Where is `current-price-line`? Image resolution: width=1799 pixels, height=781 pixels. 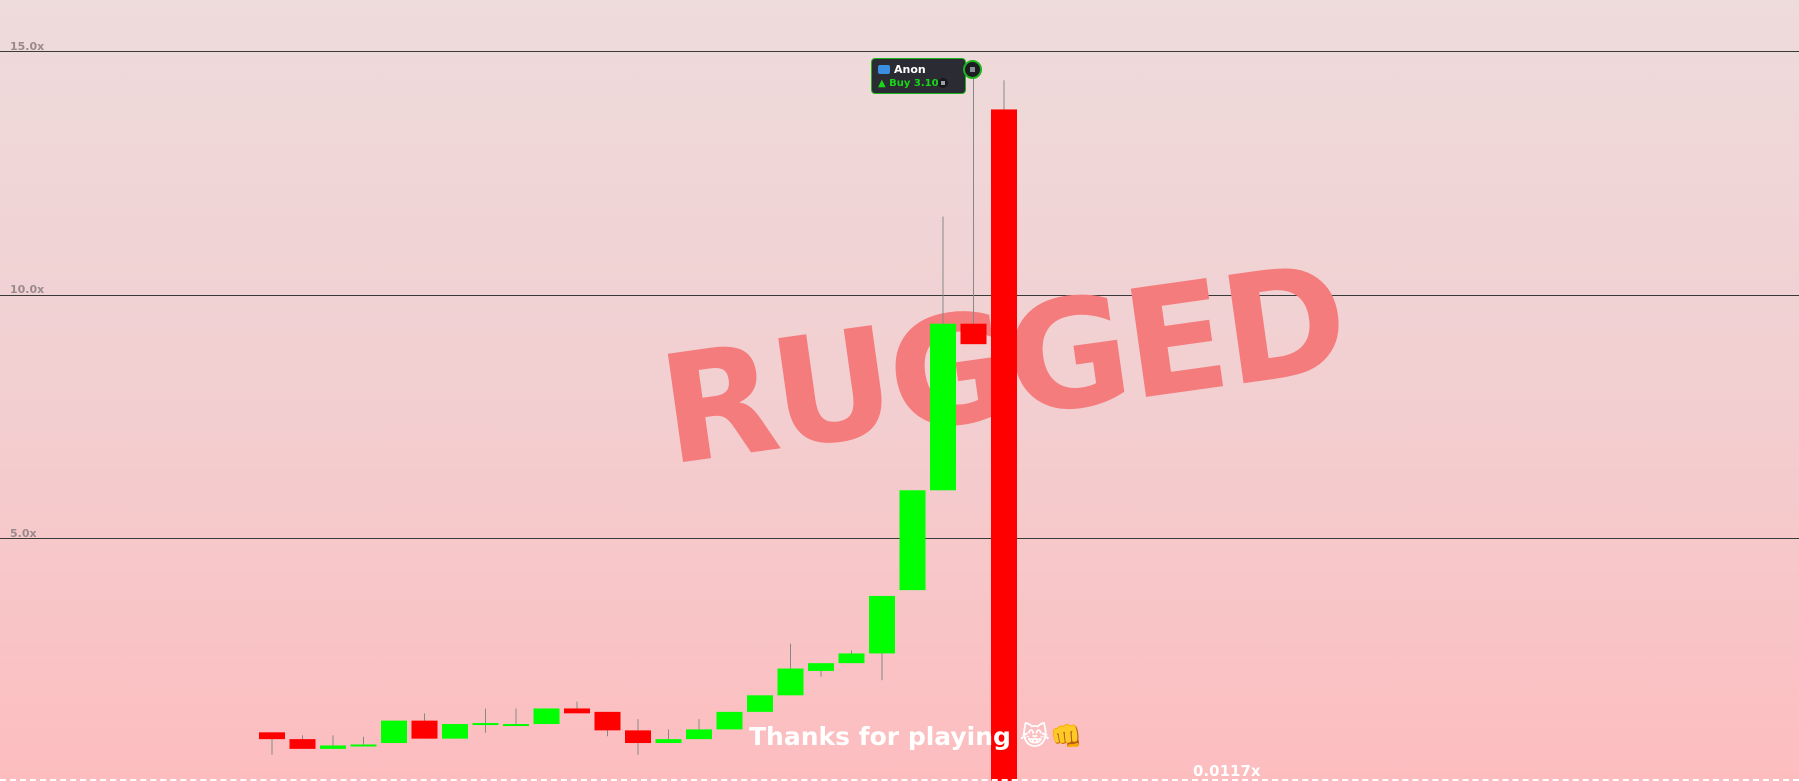 current-price-line is located at coordinates (899, 780).